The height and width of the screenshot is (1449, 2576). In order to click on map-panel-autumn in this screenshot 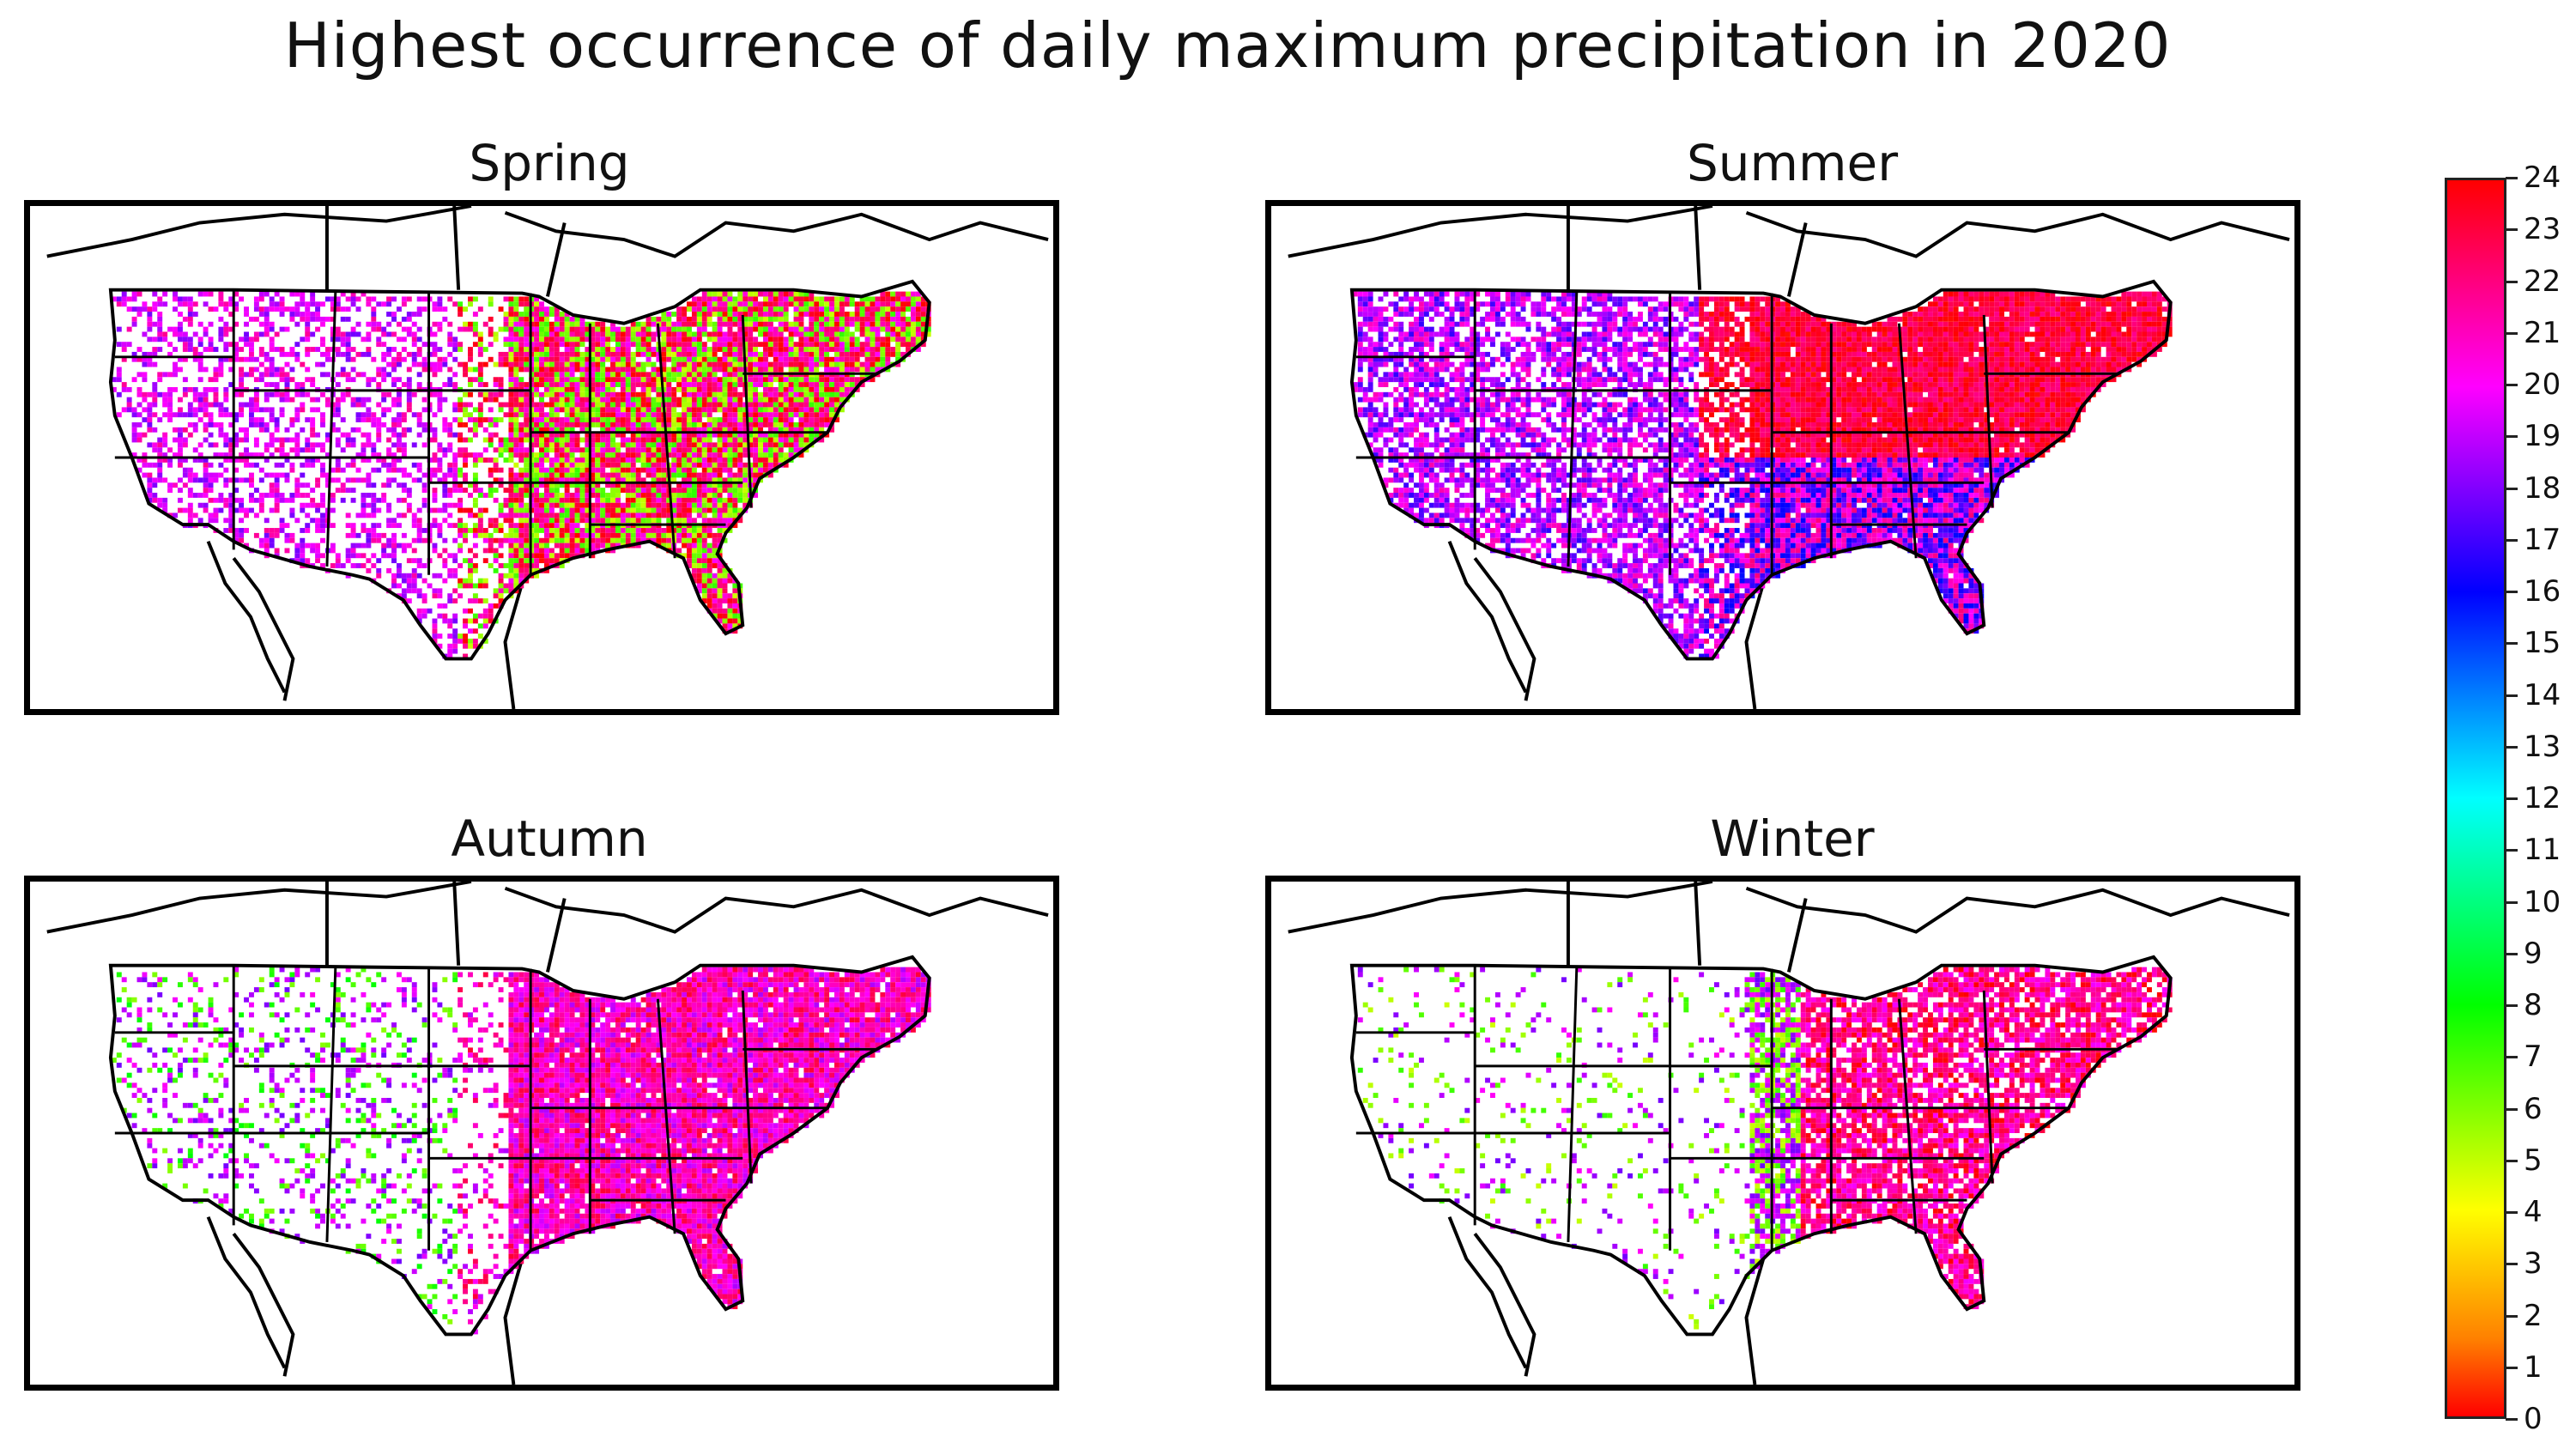, I will do `click(541, 1133)`.